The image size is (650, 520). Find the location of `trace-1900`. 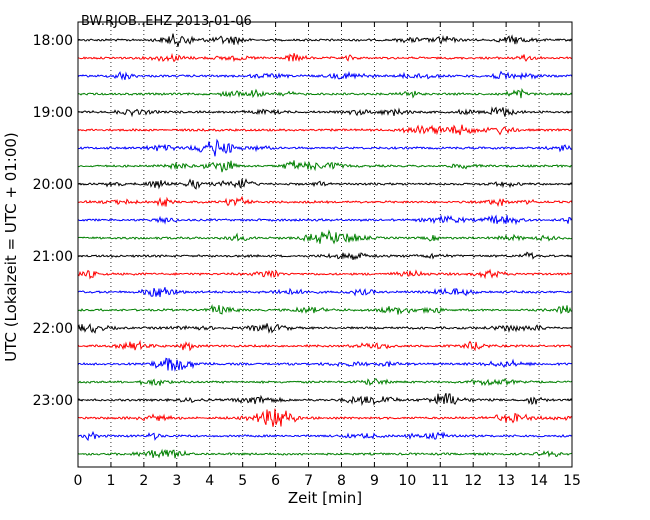

trace-1900 is located at coordinates (325, 112).